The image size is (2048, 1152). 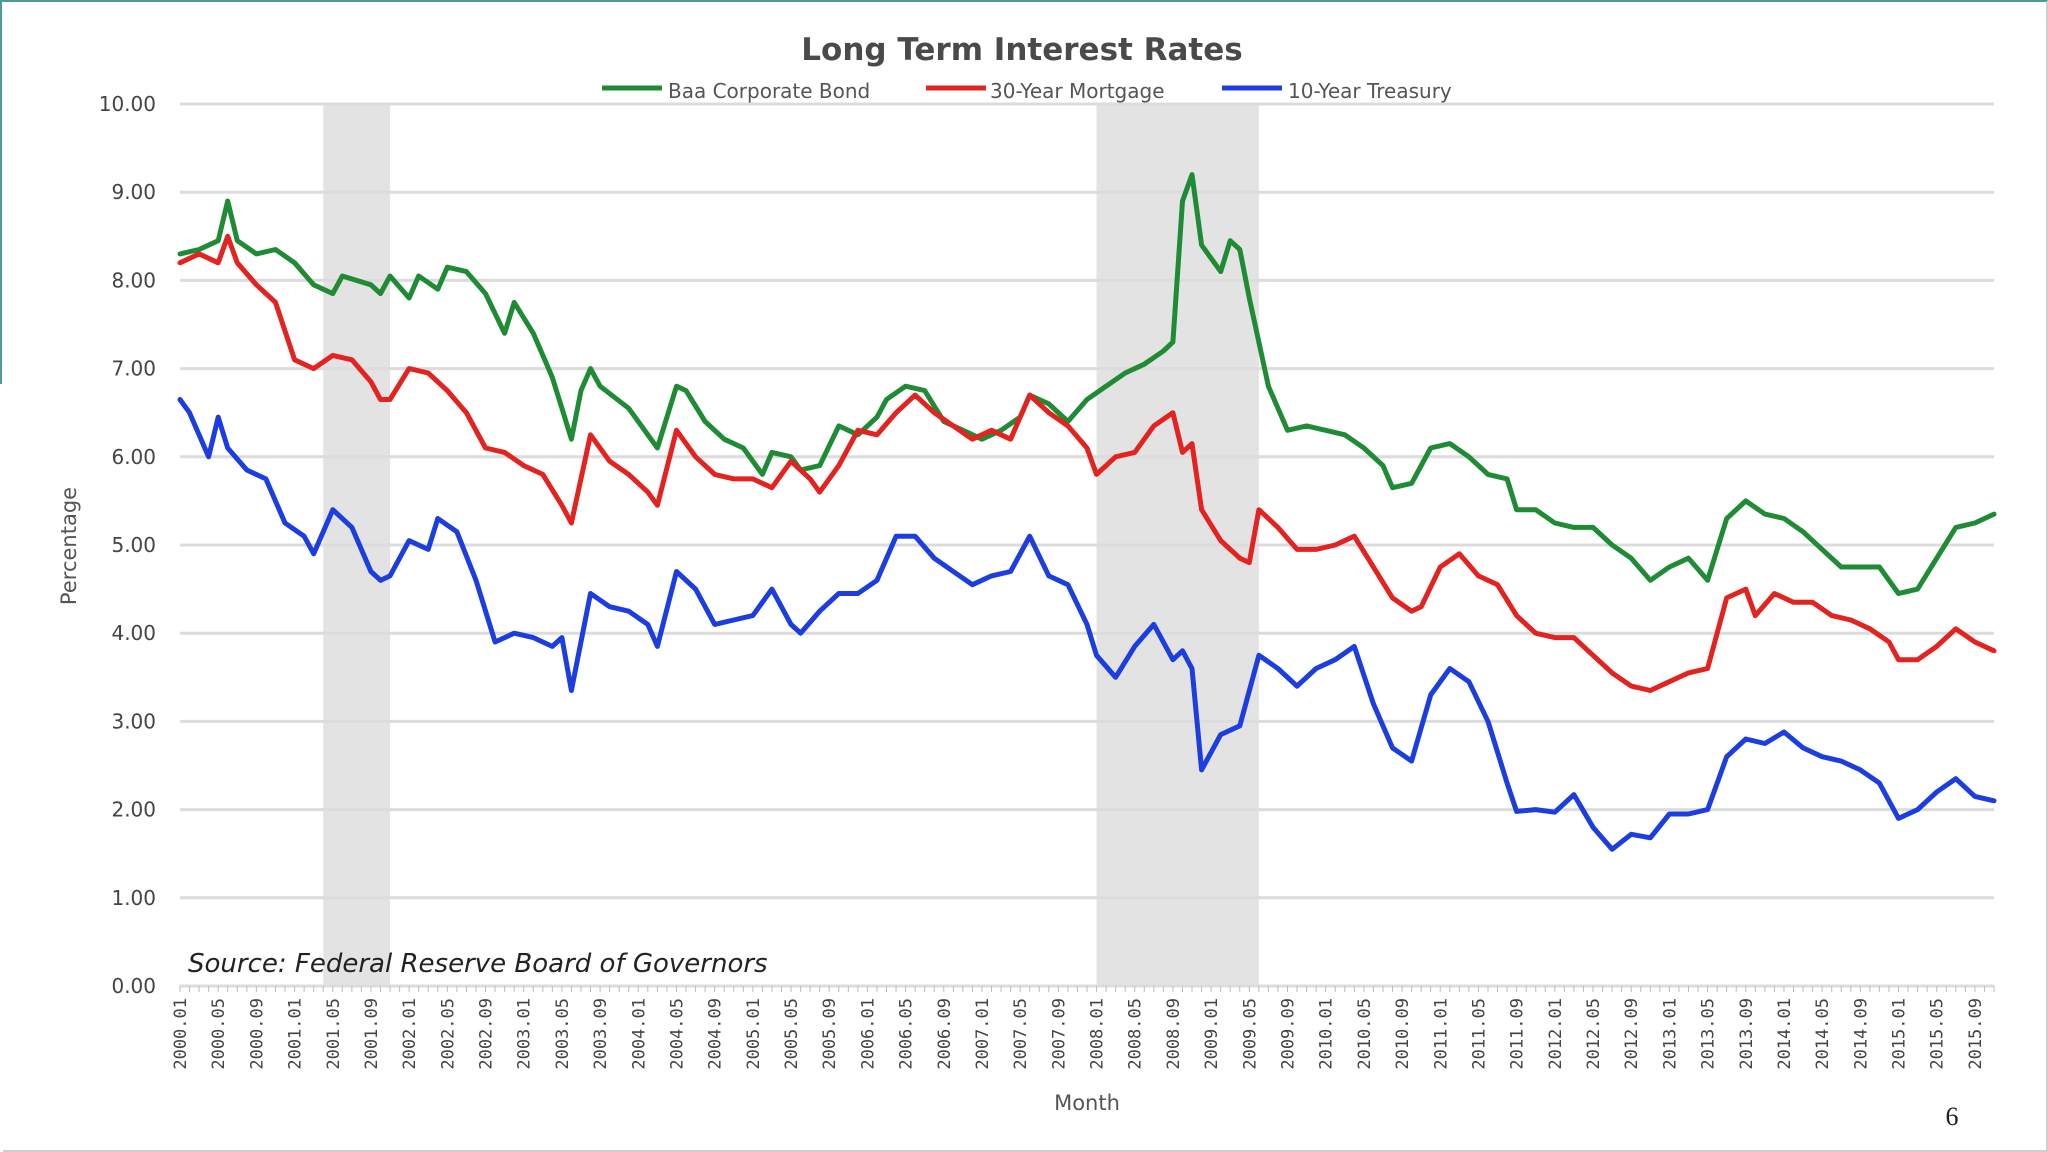 What do you see at coordinates (487, 1034) in the screenshot?
I see `x-tick-label: 2002.09` at bounding box center [487, 1034].